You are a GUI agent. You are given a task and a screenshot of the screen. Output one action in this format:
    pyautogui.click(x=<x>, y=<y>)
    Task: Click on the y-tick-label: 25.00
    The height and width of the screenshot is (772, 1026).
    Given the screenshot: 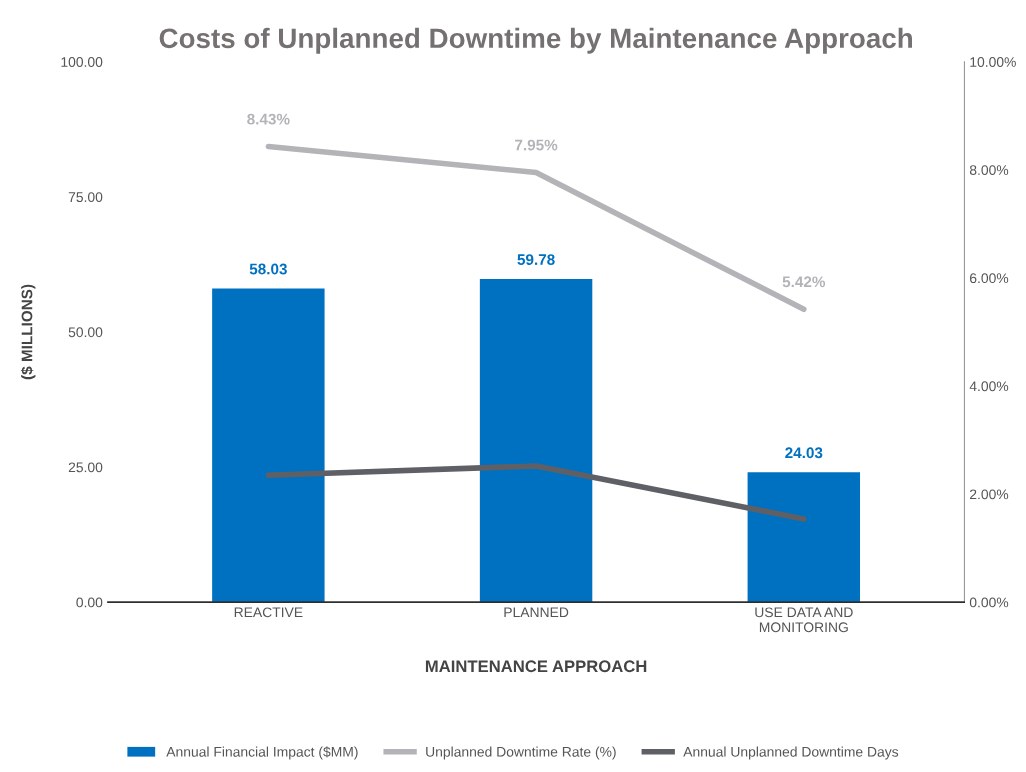 What is the action you would take?
    pyautogui.click(x=85, y=467)
    